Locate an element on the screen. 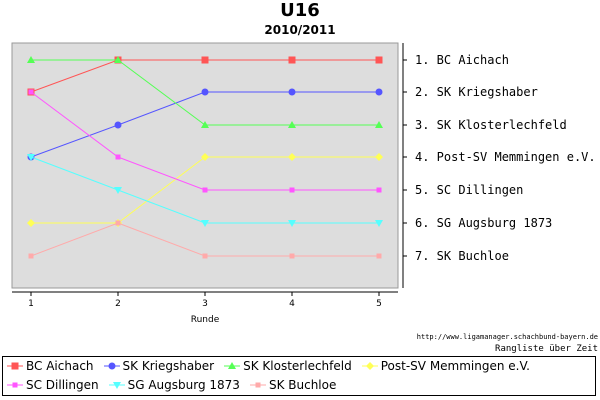 This screenshot has height=400, width=600. legend-item: Post-SV Memmingen e.V. is located at coordinates (445, 366).